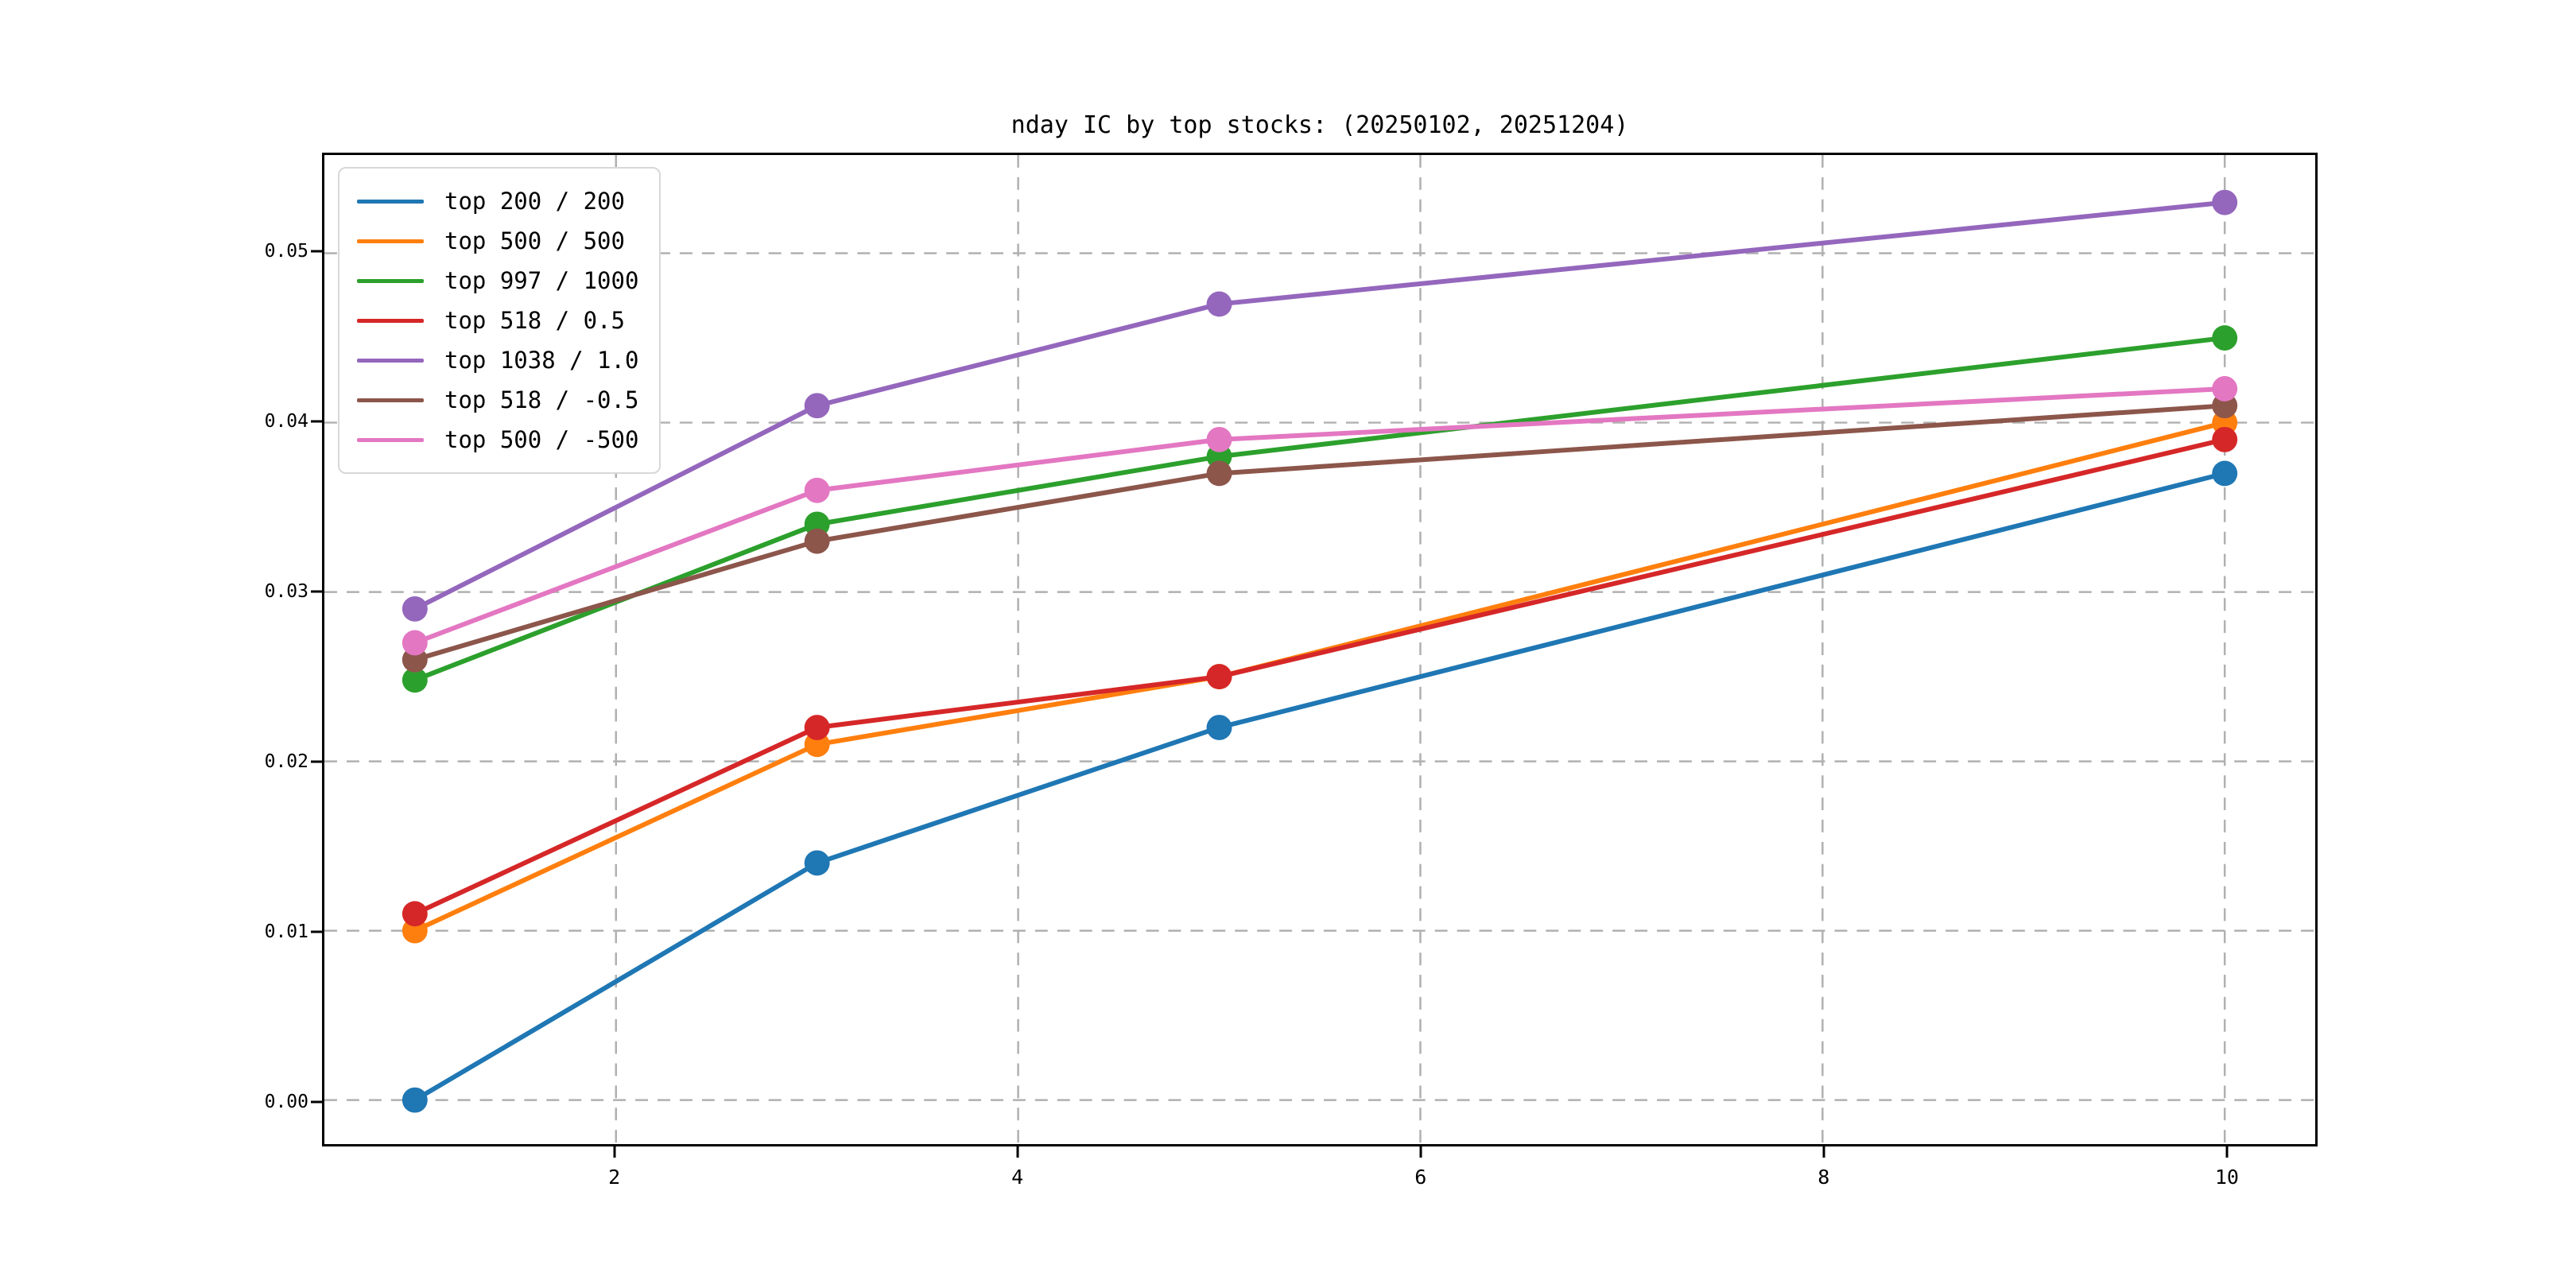 The width and height of the screenshot is (2576, 1288). What do you see at coordinates (542, 439) in the screenshot?
I see `legend-item-label: top 500 / -500` at bounding box center [542, 439].